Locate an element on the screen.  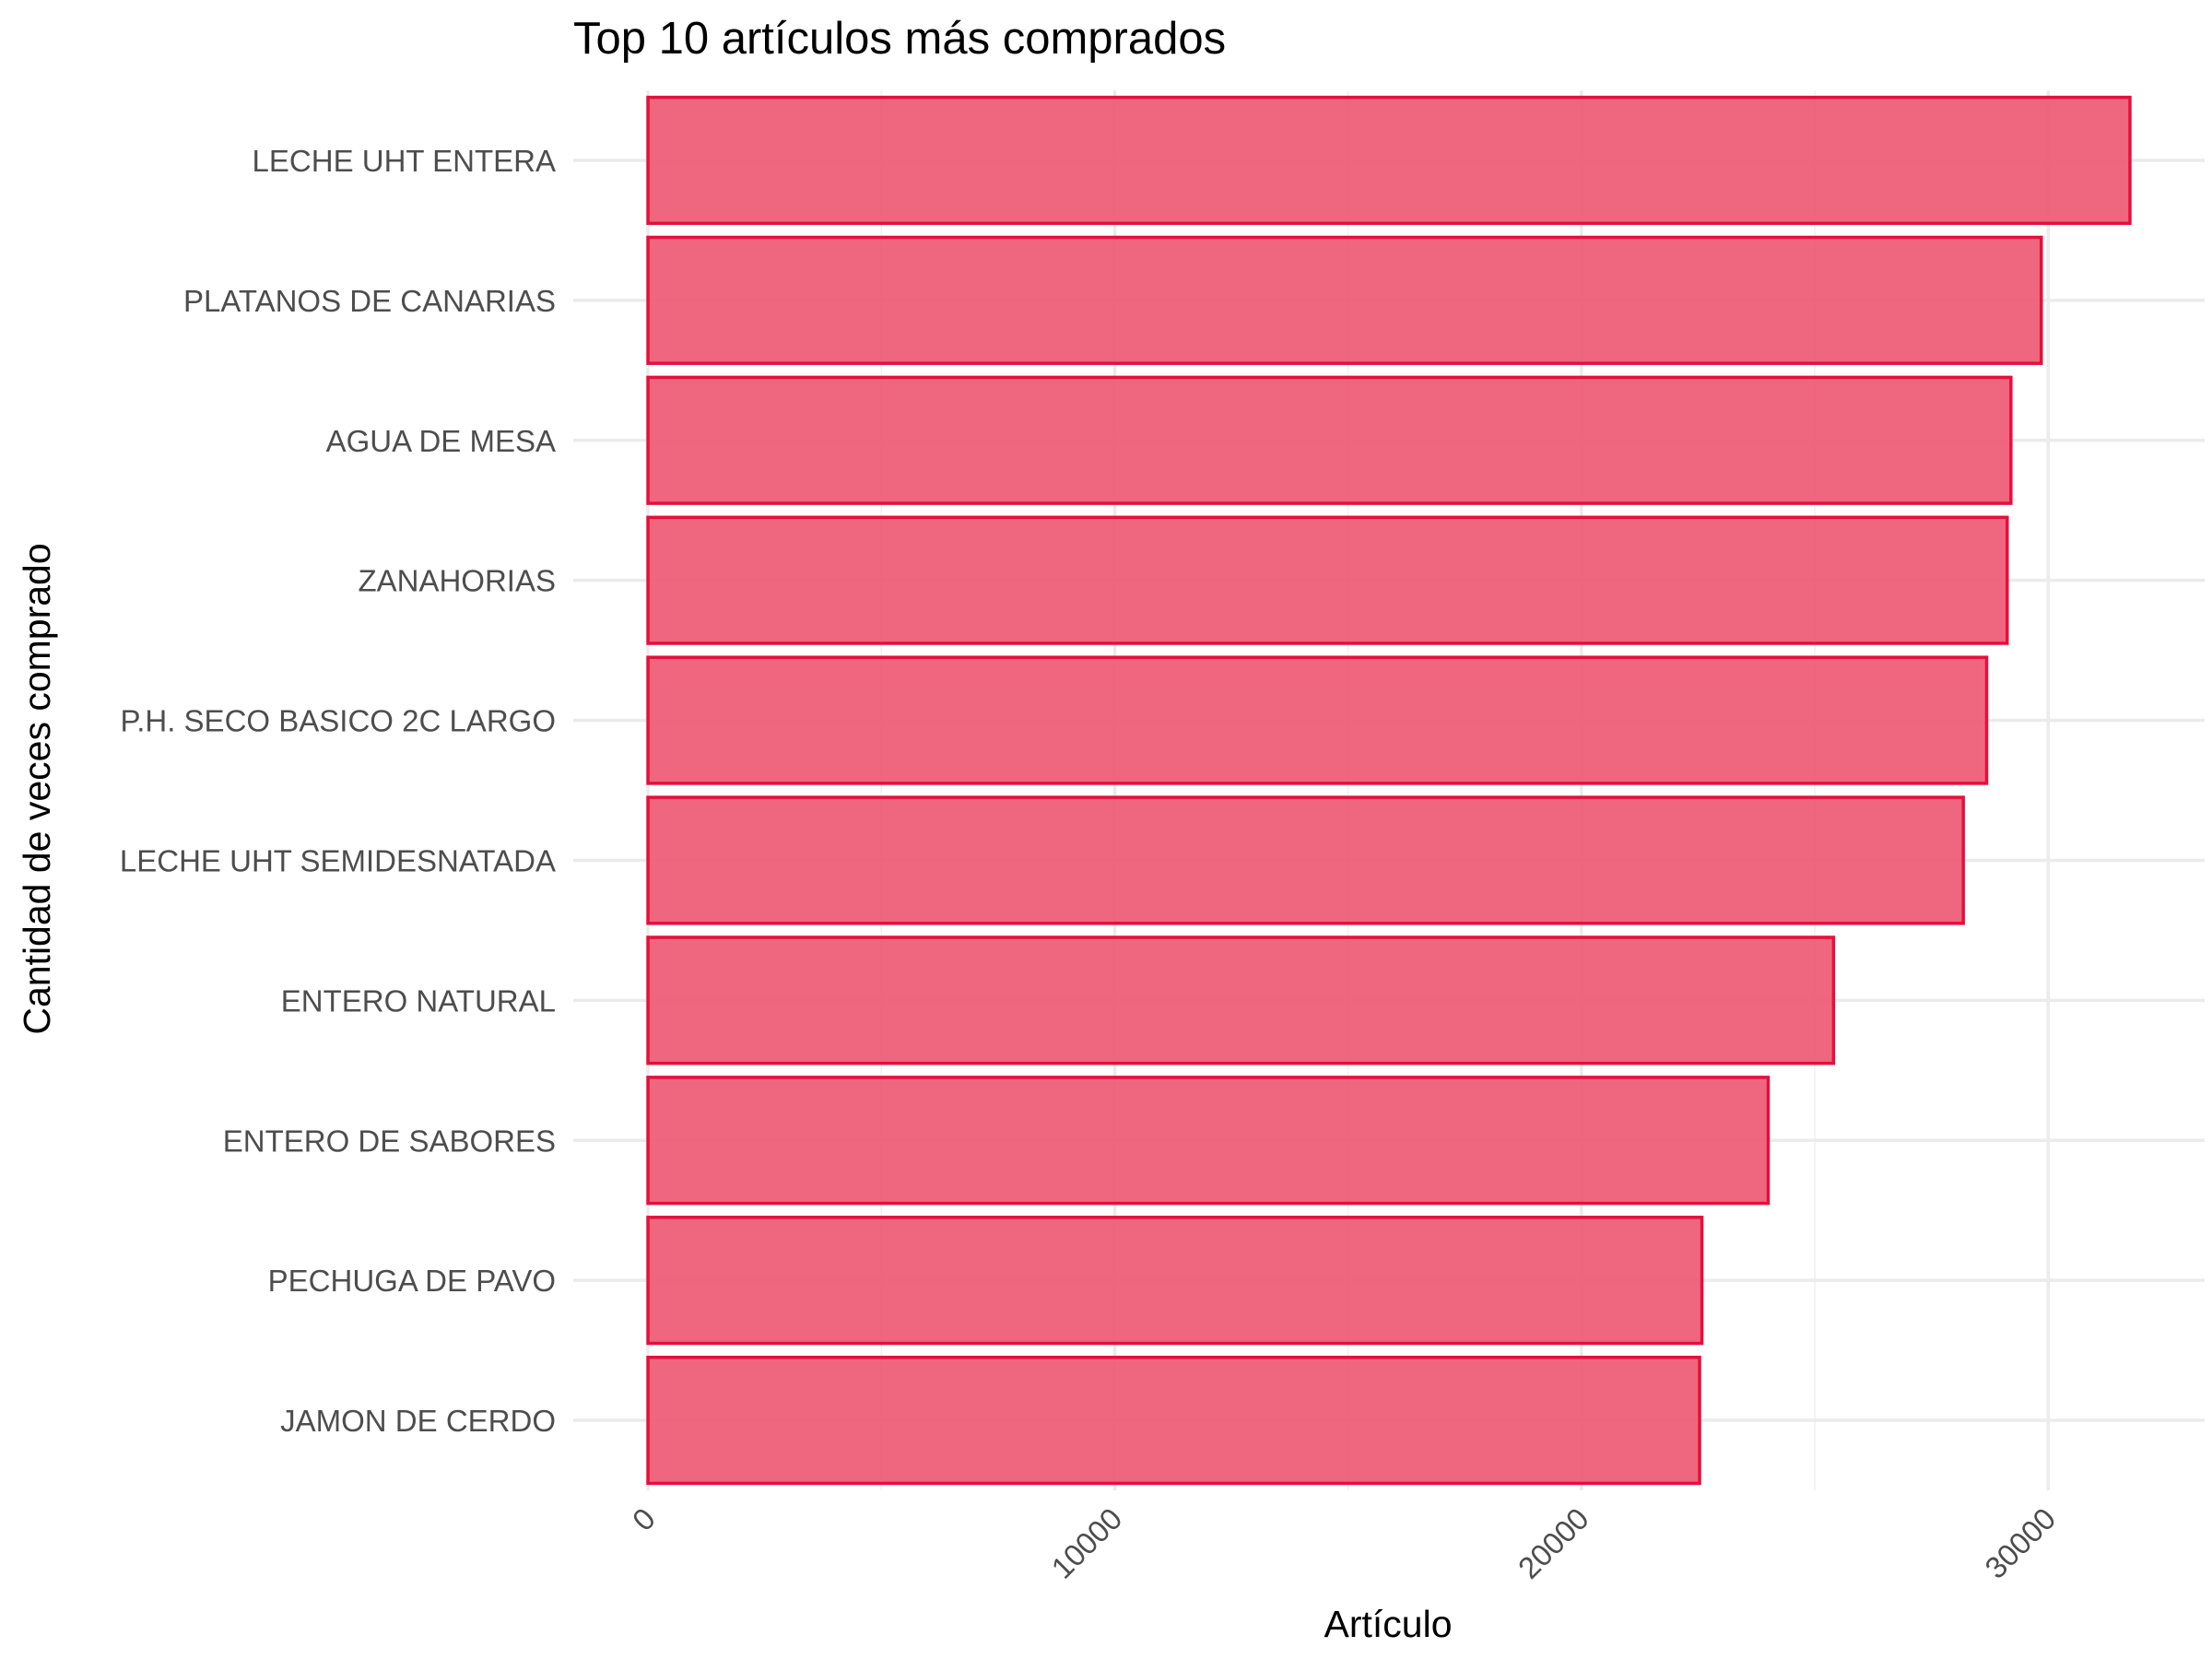
y-tick-label: ENTERO DE SABORES is located at coordinates (389, 1141).